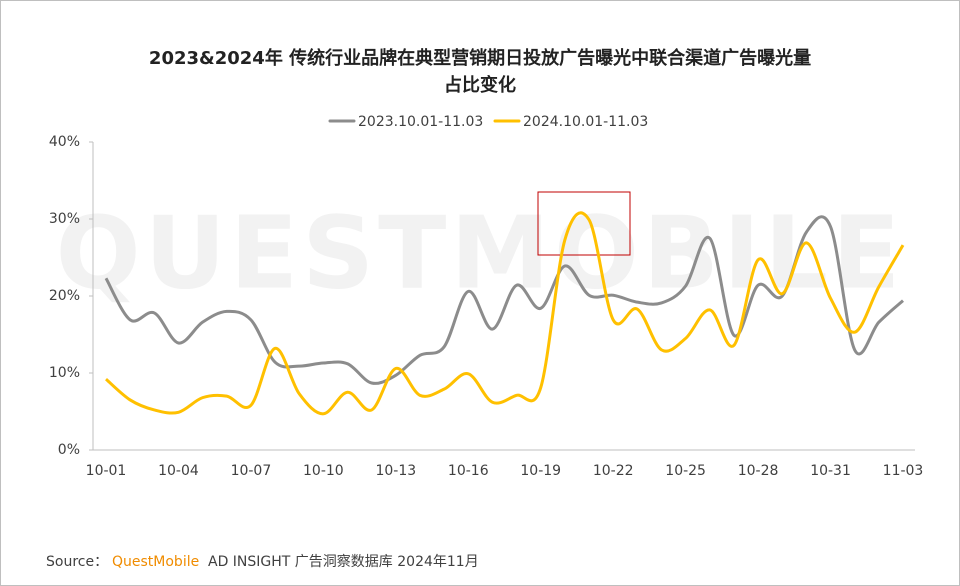 The height and width of the screenshot is (586, 960). What do you see at coordinates (584, 223) in the screenshot?
I see `highlight-box` at bounding box center [584, 223].